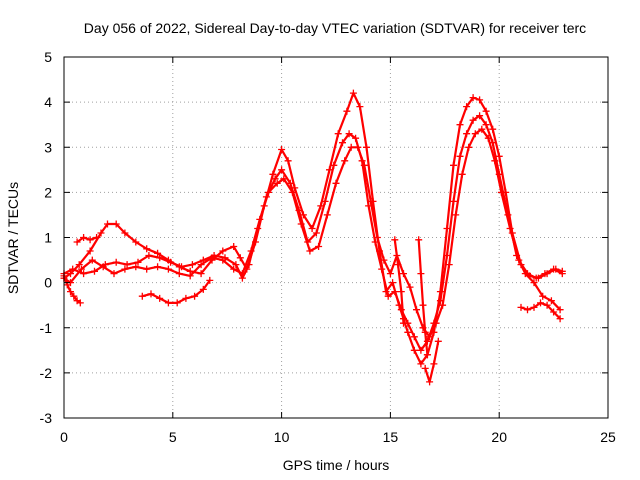 This screenshot has height=480, width=640. I want to click on y-tick-label: 5, so click(48, 57).